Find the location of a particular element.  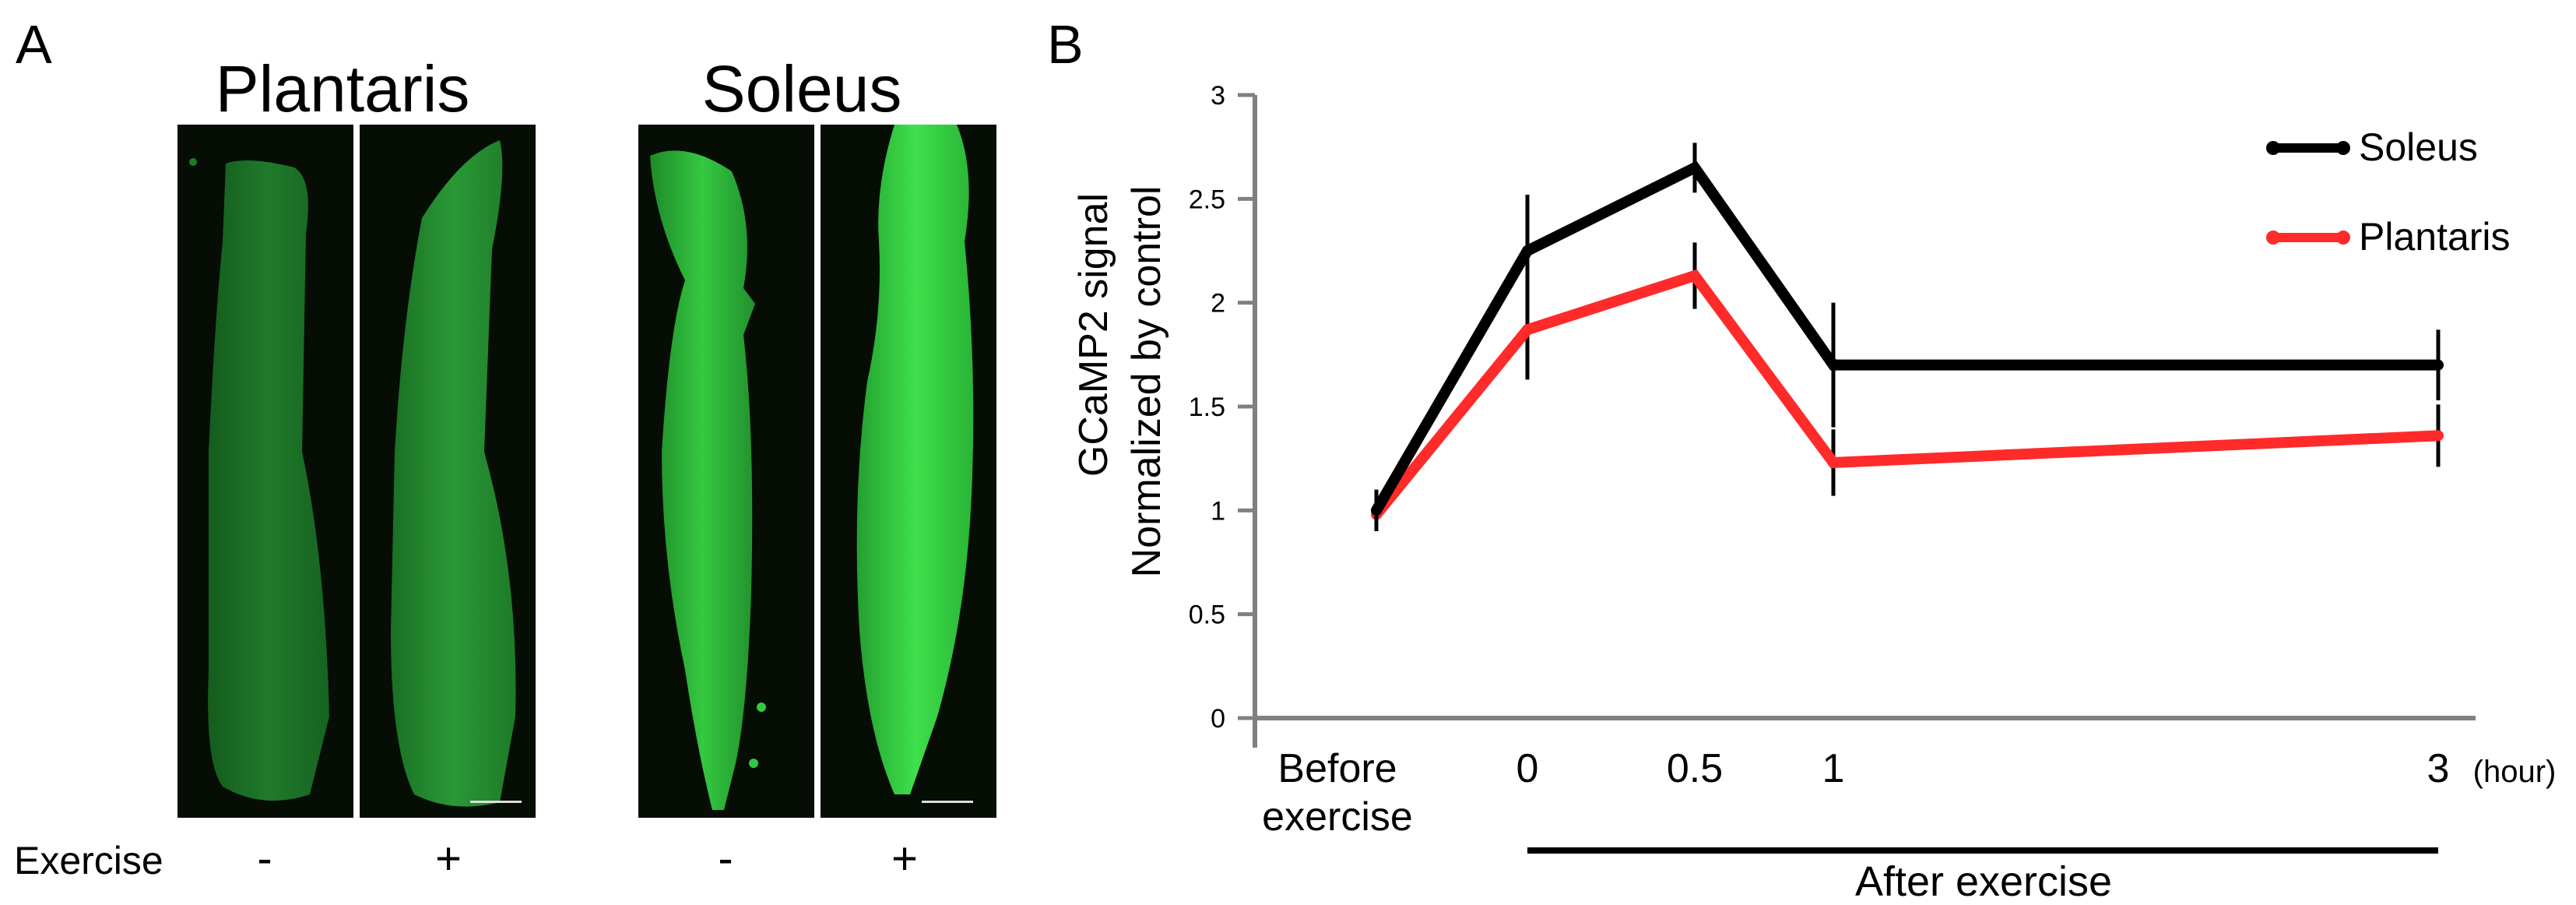

legend-plantaris-marker-end is located at coordinates (2343, 238).